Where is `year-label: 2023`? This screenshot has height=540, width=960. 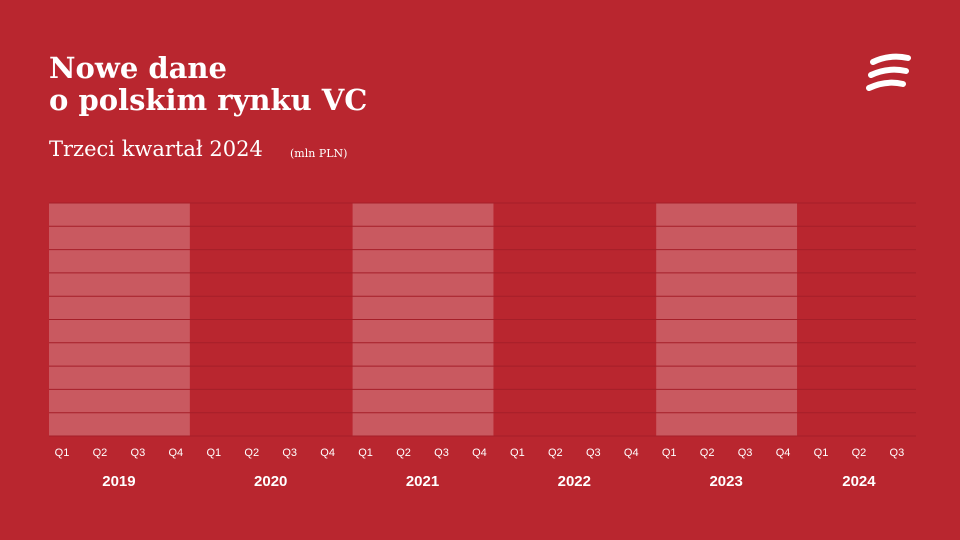 year-label: 2023 is located at coordinates (725, 481).